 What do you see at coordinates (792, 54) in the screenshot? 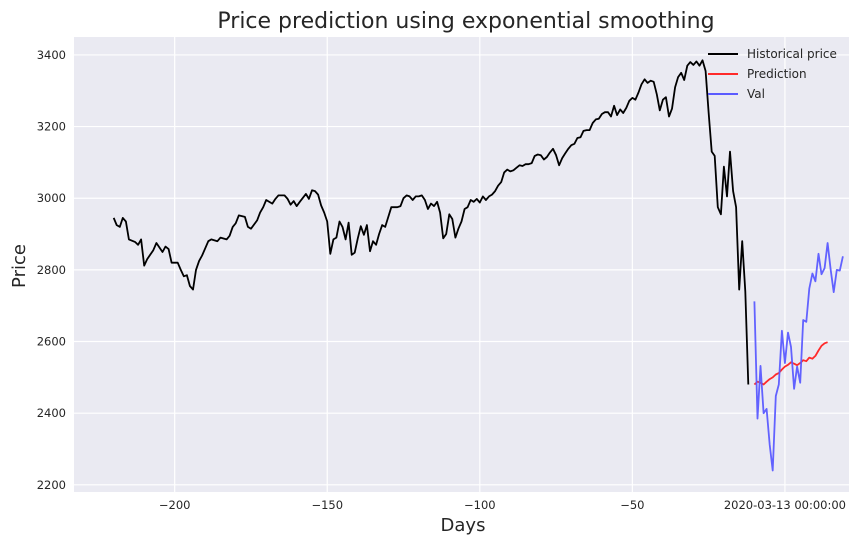
I see `legend-label: Historical price` at bounding box center [792, 54].